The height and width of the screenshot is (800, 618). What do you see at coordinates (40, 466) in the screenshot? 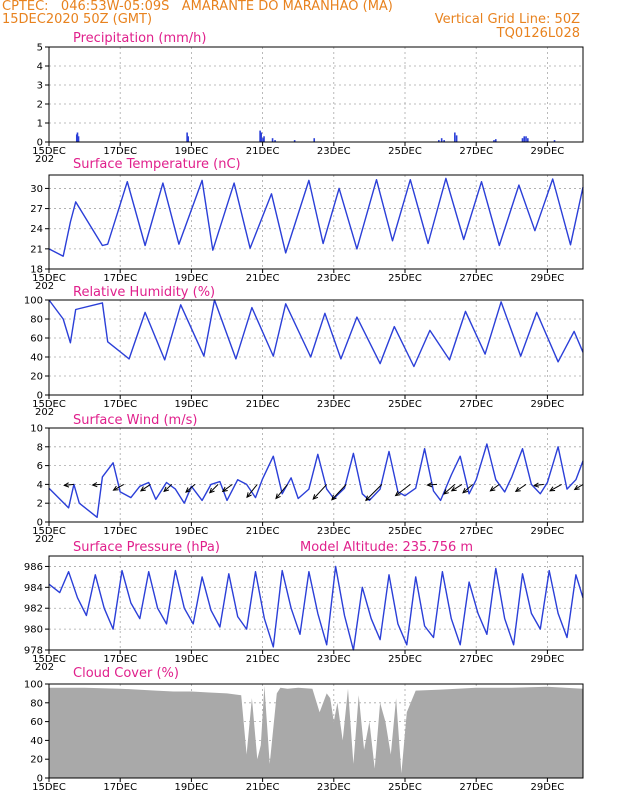
I see `ytick-label-3-3: 6` at bounding box center [40, 466].